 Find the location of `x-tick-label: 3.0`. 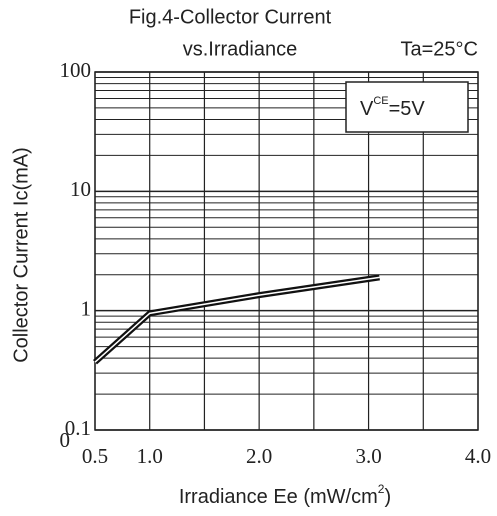

x-tick-label: 3.0 is located at coordinates (368, 456).